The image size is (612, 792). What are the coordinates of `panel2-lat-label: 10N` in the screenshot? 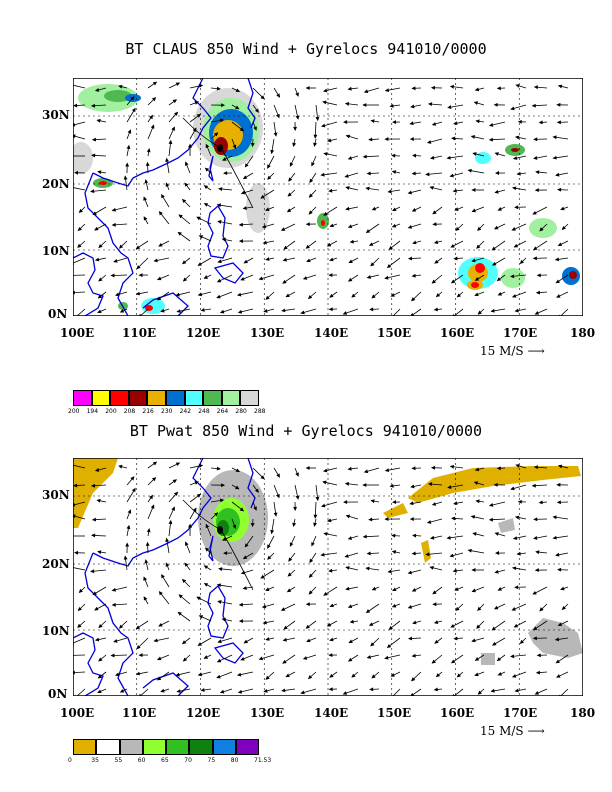 It's located at (56, 631).